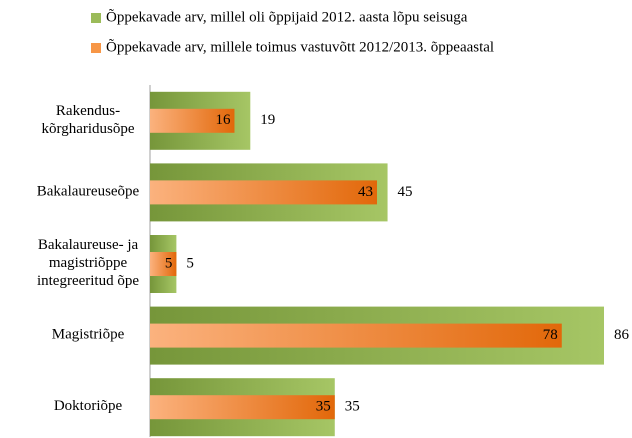 Image resolution: width=632 pixels, height=438 pixels. I want to click on category-label-line: Magistriõpe, so click(88, 335).